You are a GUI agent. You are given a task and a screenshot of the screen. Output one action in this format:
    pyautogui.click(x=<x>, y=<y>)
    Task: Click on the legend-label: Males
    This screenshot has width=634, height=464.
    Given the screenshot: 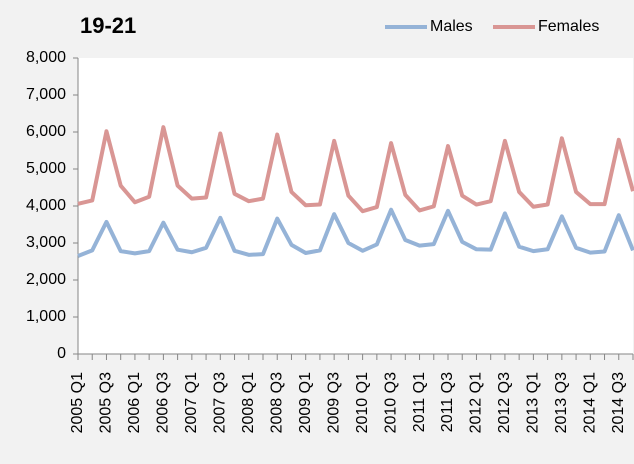 What is the action you would take?
    pyautogui.click(x=451, y=26)
    